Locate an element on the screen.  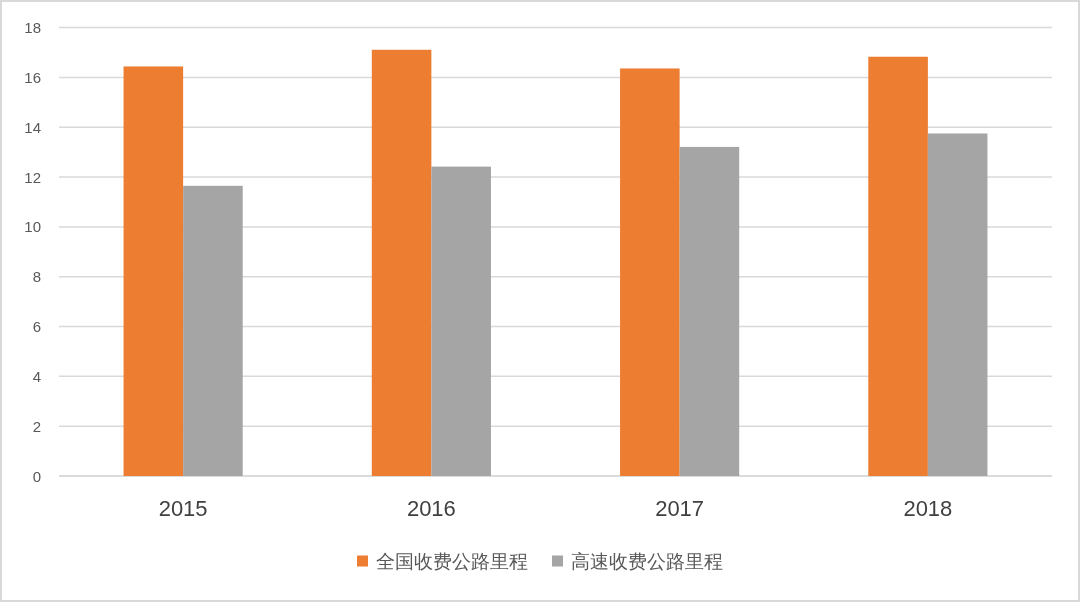
y-tick-label: 6 is located at coordinates (36, 327).